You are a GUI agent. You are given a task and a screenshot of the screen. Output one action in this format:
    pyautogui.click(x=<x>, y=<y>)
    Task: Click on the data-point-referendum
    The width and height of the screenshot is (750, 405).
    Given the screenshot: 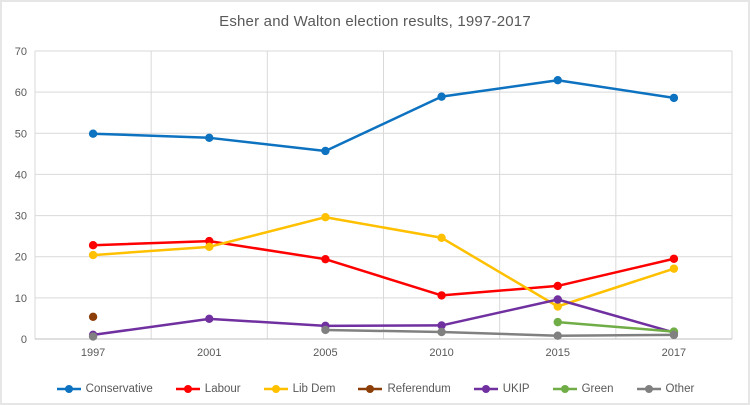 What is the action you would take?
    pyautogui.click(x=93, y=316)
    